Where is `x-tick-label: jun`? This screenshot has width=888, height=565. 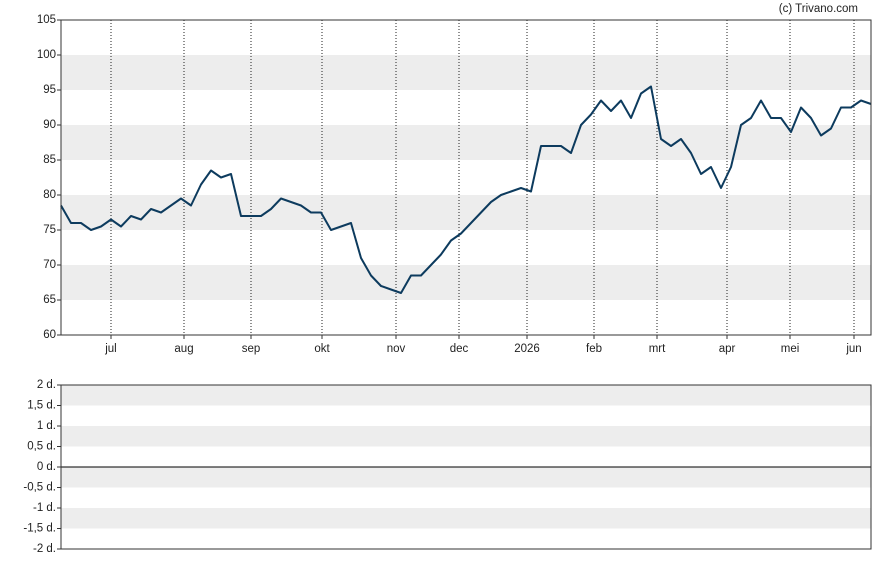
x-tick-label: jun is located at coordinates (853, 349).